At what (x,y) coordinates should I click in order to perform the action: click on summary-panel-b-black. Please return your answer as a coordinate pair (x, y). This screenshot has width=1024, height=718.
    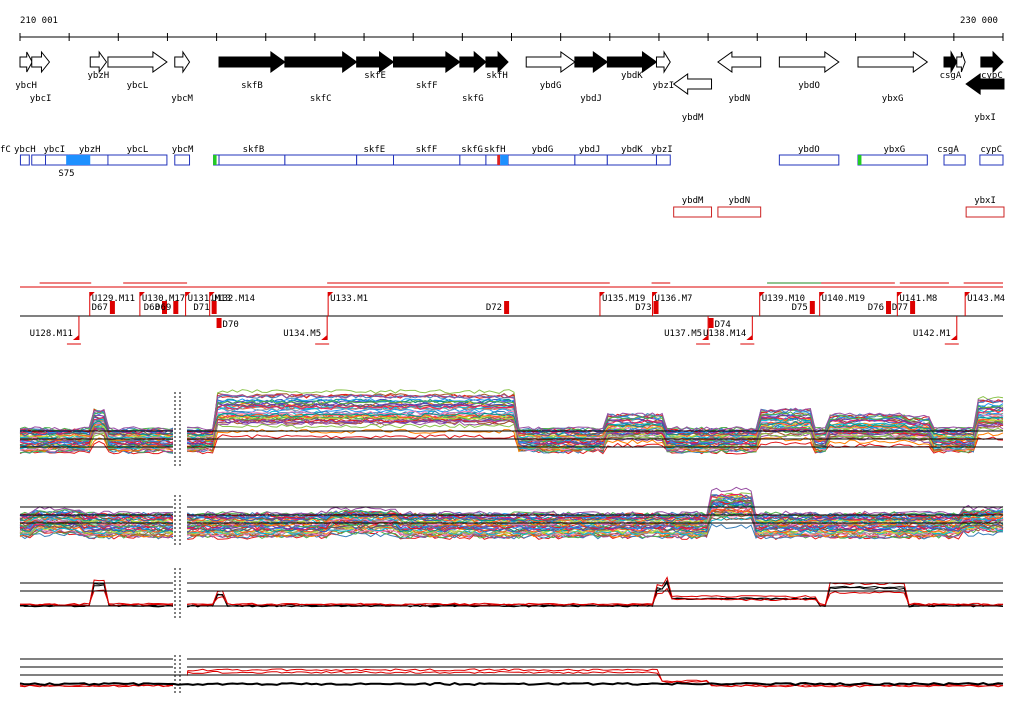
    Looking at the image, I should click on (511, 680).